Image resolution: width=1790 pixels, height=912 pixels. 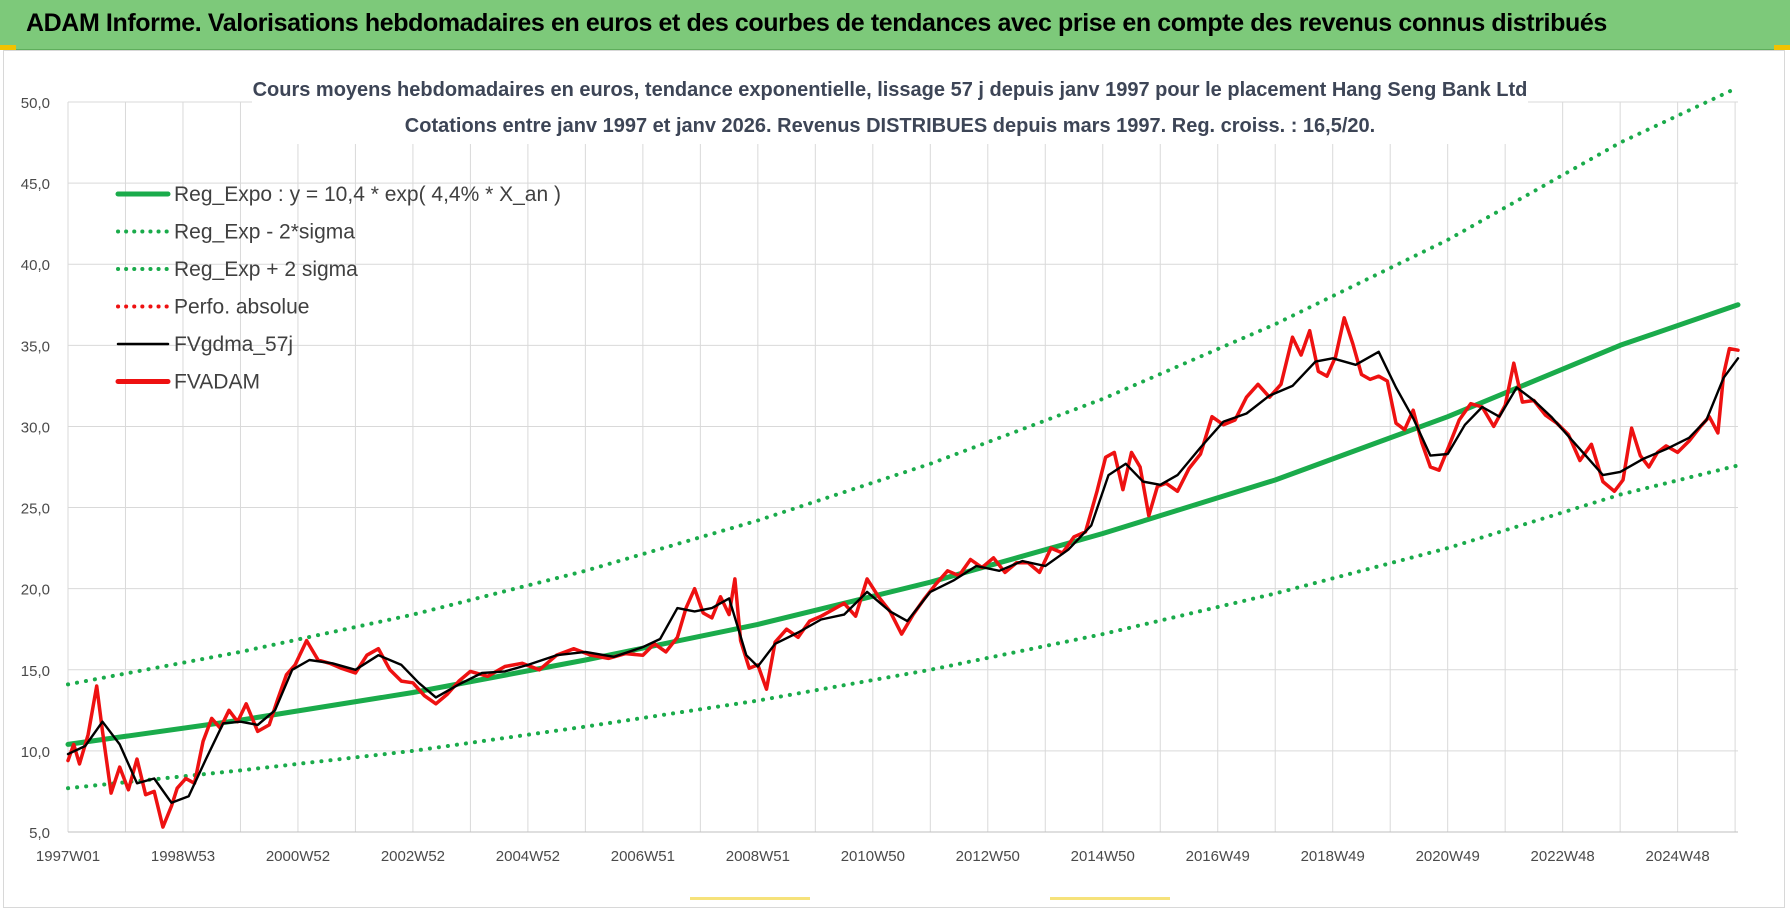 I want to click on y-tick-label: 40,0, so click(x=35, y=265).